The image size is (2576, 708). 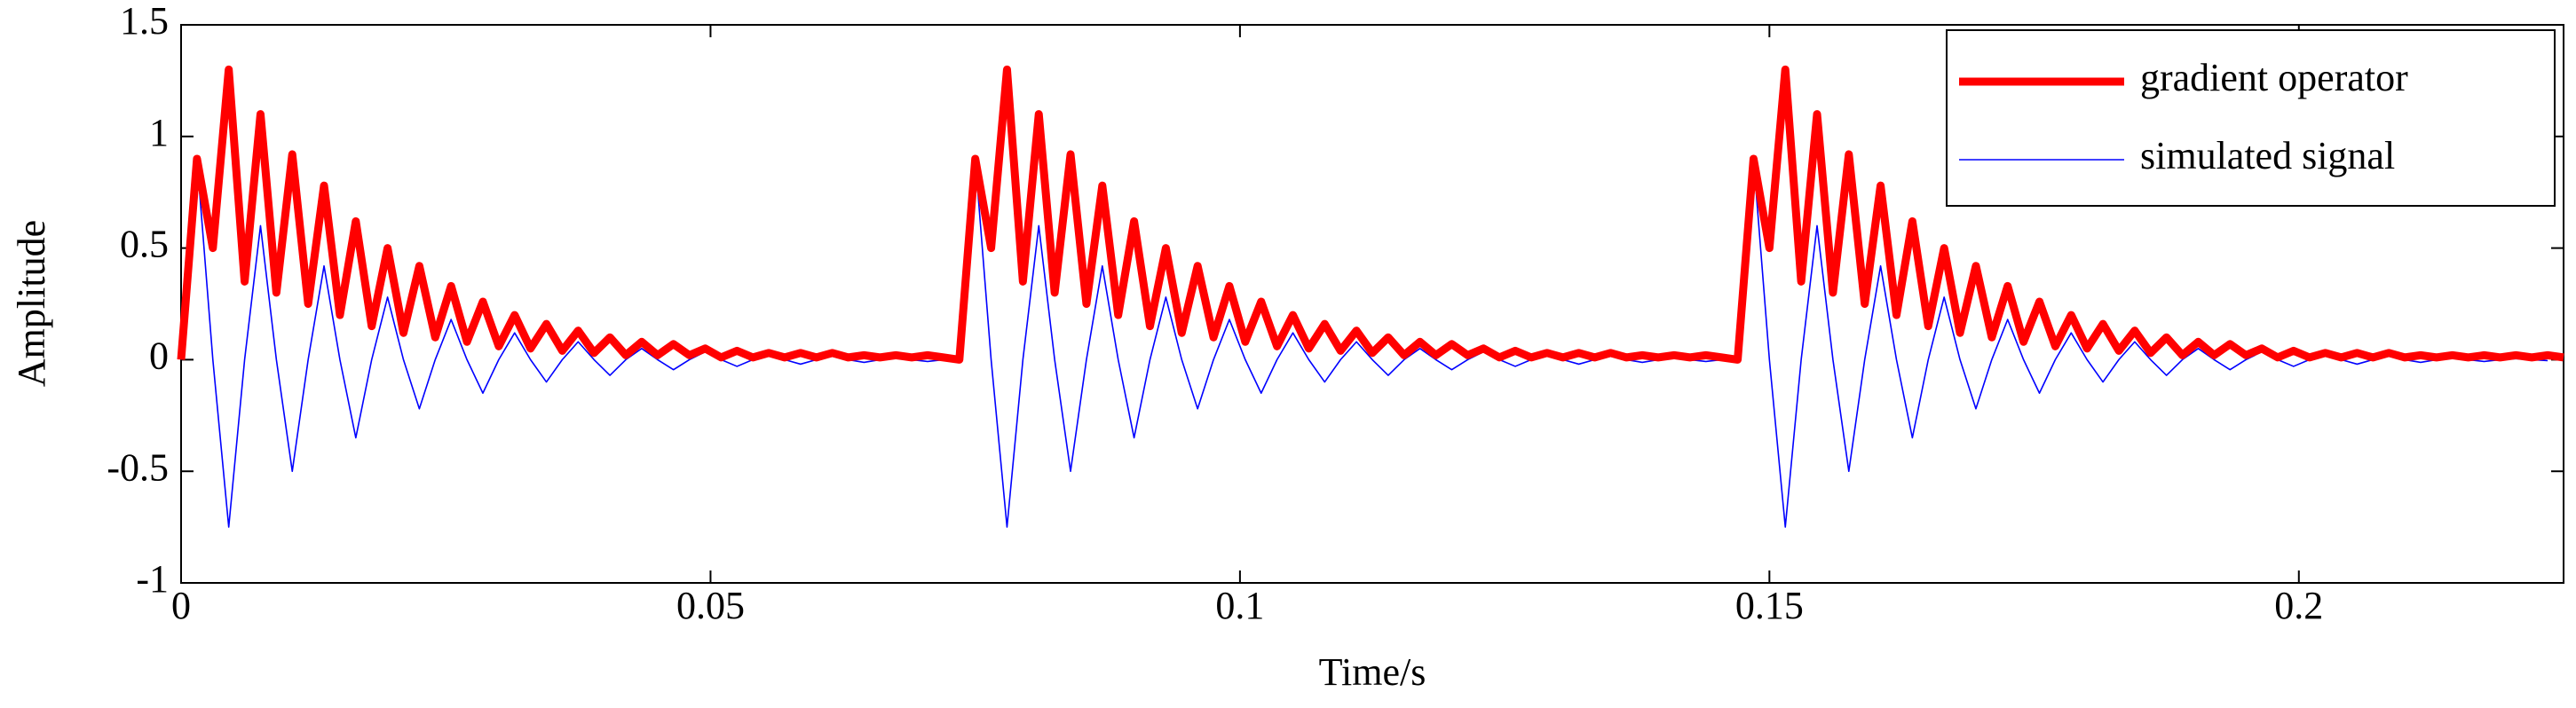 I want to click on x-tick-label: 0.05, so click(x=710, y=606).